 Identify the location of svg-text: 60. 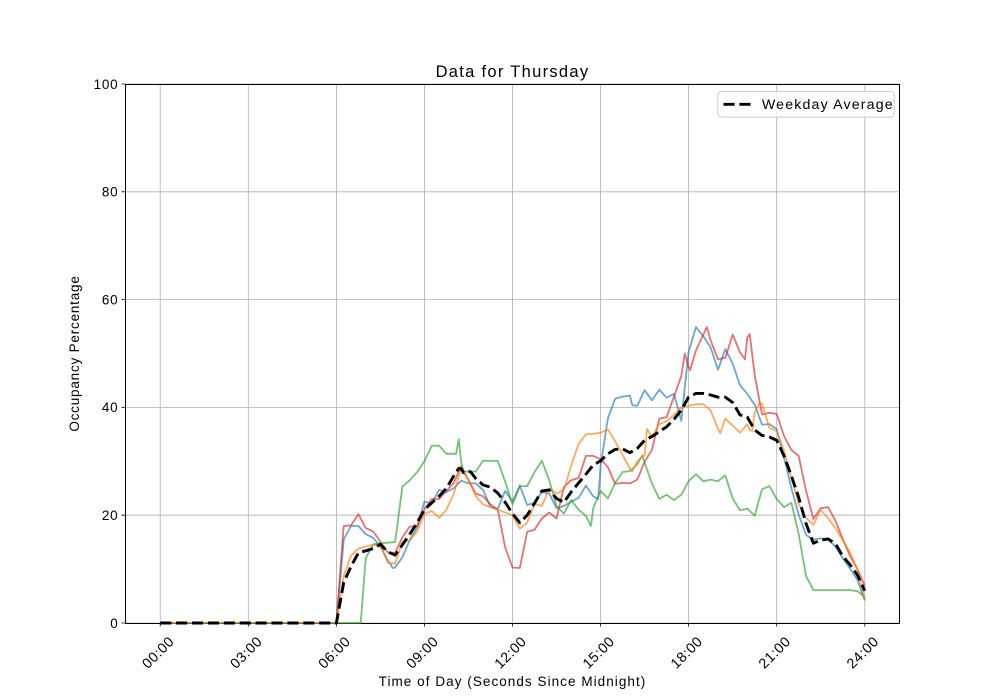
(110, 299).